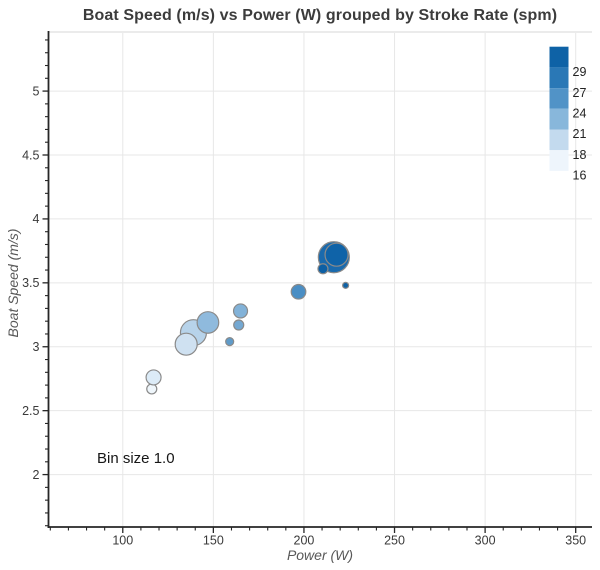  I want to click on legend-label: 24, so click(580, 114).